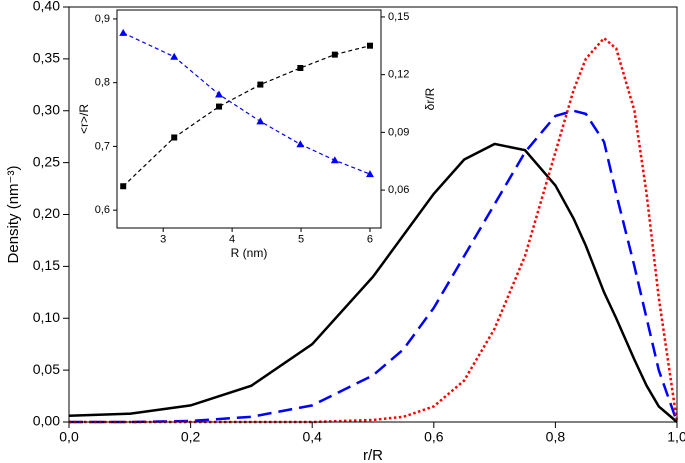 Image resolution: width=685 pixels, height=463 pixels. What do you see at coordinates (370, 240) in the screenshot?
I see `x-tick-label: 6` at bounding box center [370, 240].